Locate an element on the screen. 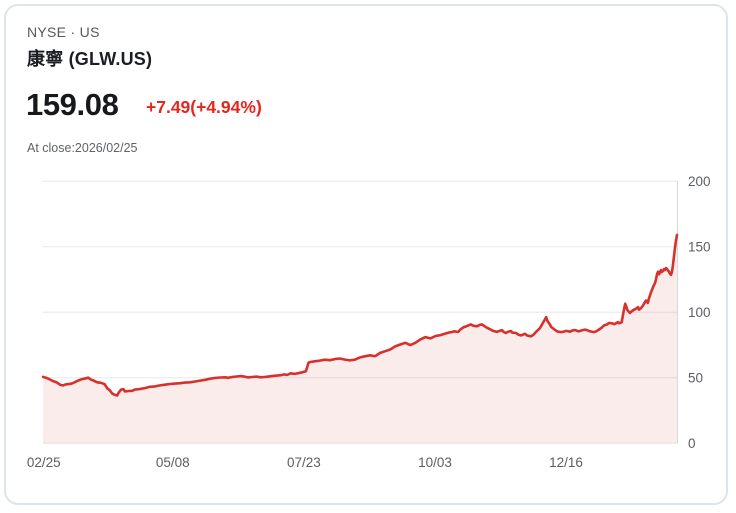 The image size is (736, 513). stock-name: 康寧 (GLW.US) is located at coordinates (90, 59).